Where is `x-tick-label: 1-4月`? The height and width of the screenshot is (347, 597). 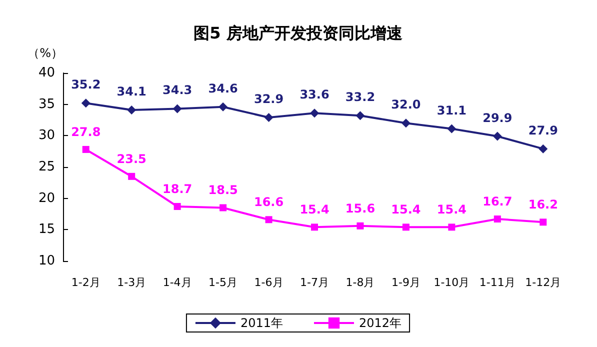 x-tick-label: 1-4月 is located at coordinates (177, 282).